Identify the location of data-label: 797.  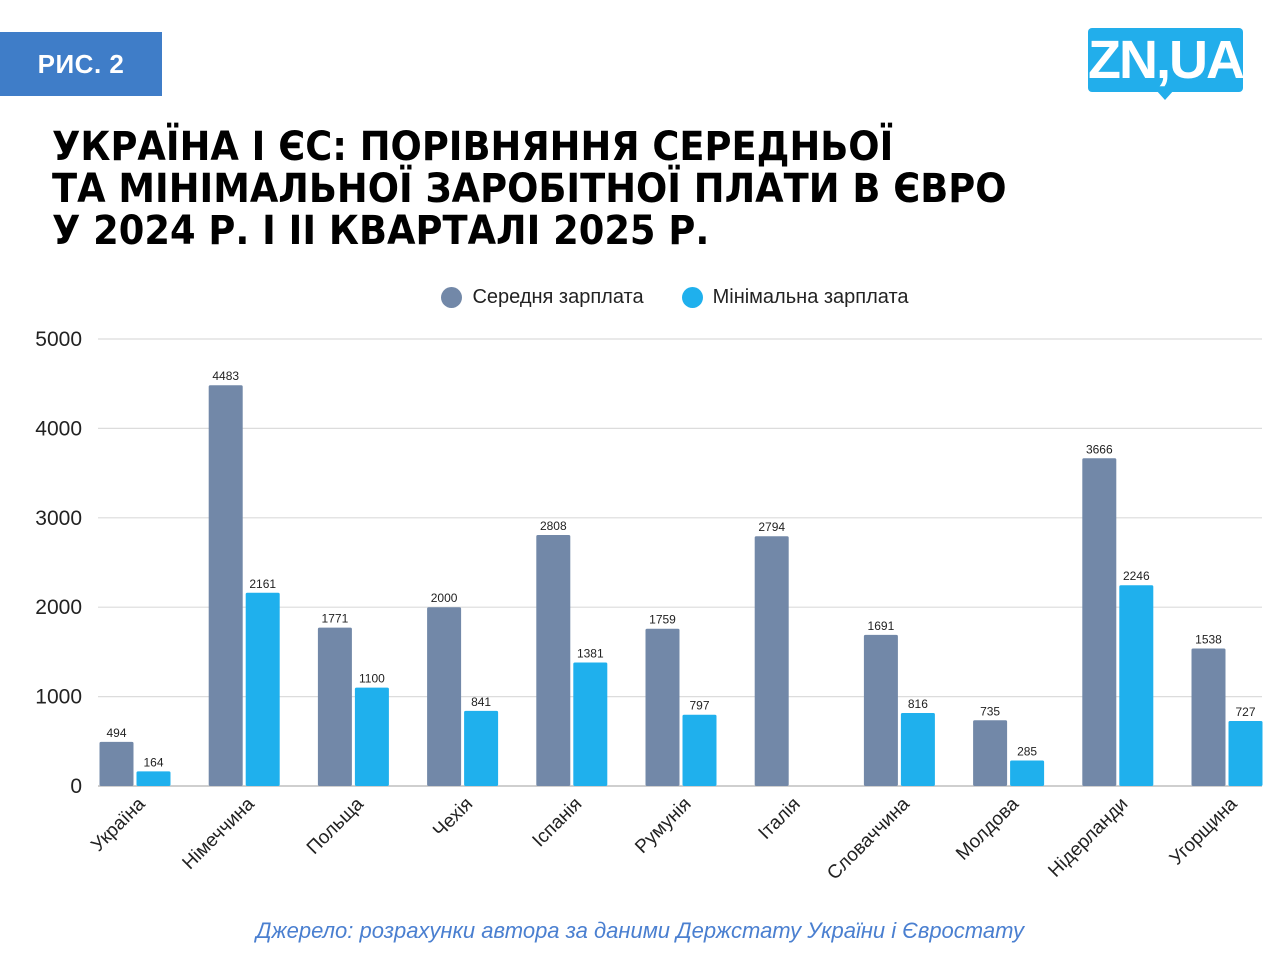
(699, 706).